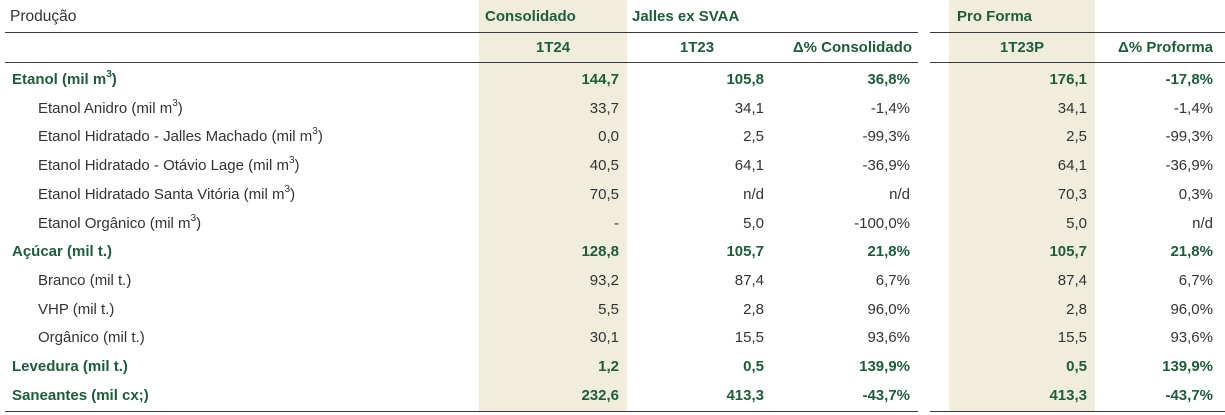 This screenshot has height=415, width=1225. Describe the element at coordinates (882, 223) in the screenshot. I see `row-value-v3: -100,0%` at that location.